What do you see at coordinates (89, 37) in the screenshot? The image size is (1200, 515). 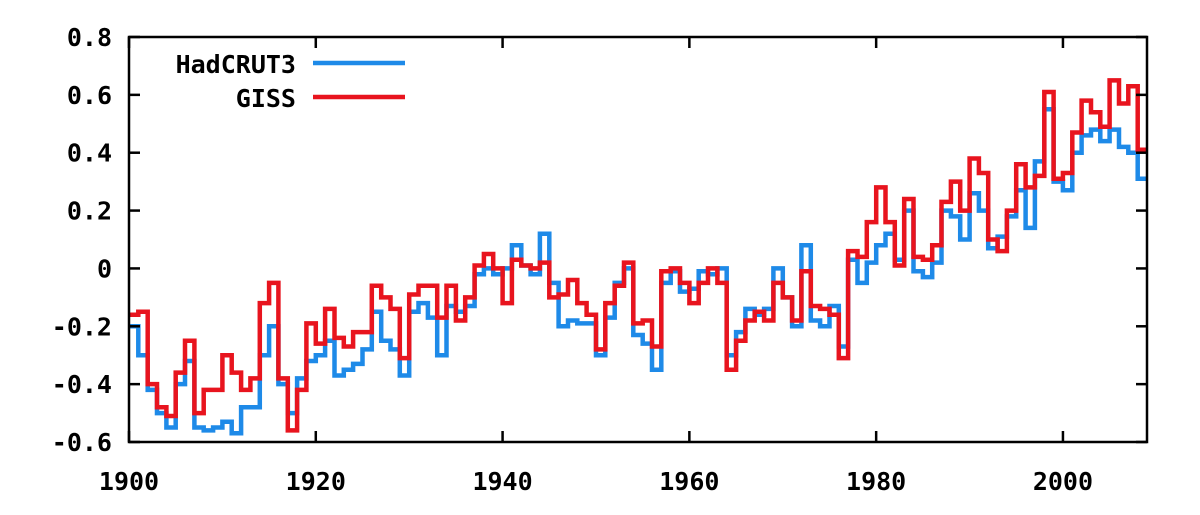 I see `y-tick-label: 0.8` at bounding box center [89, 37].